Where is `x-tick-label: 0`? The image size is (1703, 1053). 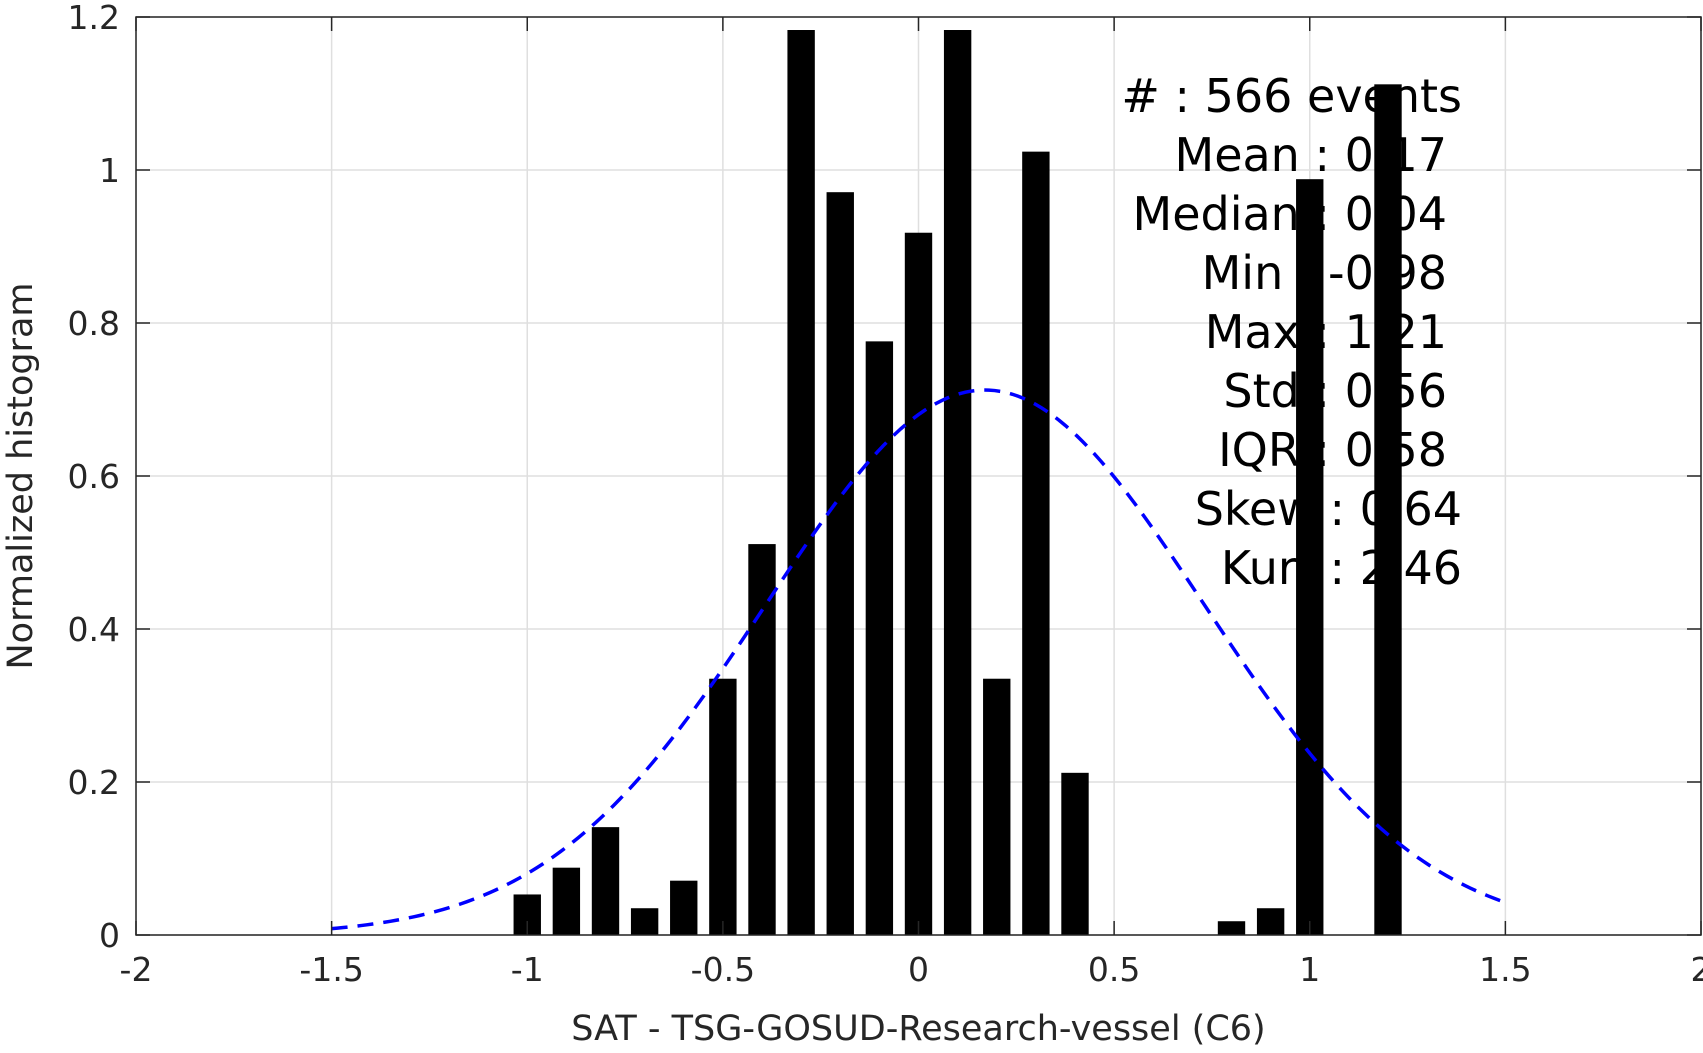
x-tick-label: 0 is located at coordinates (918, 969).